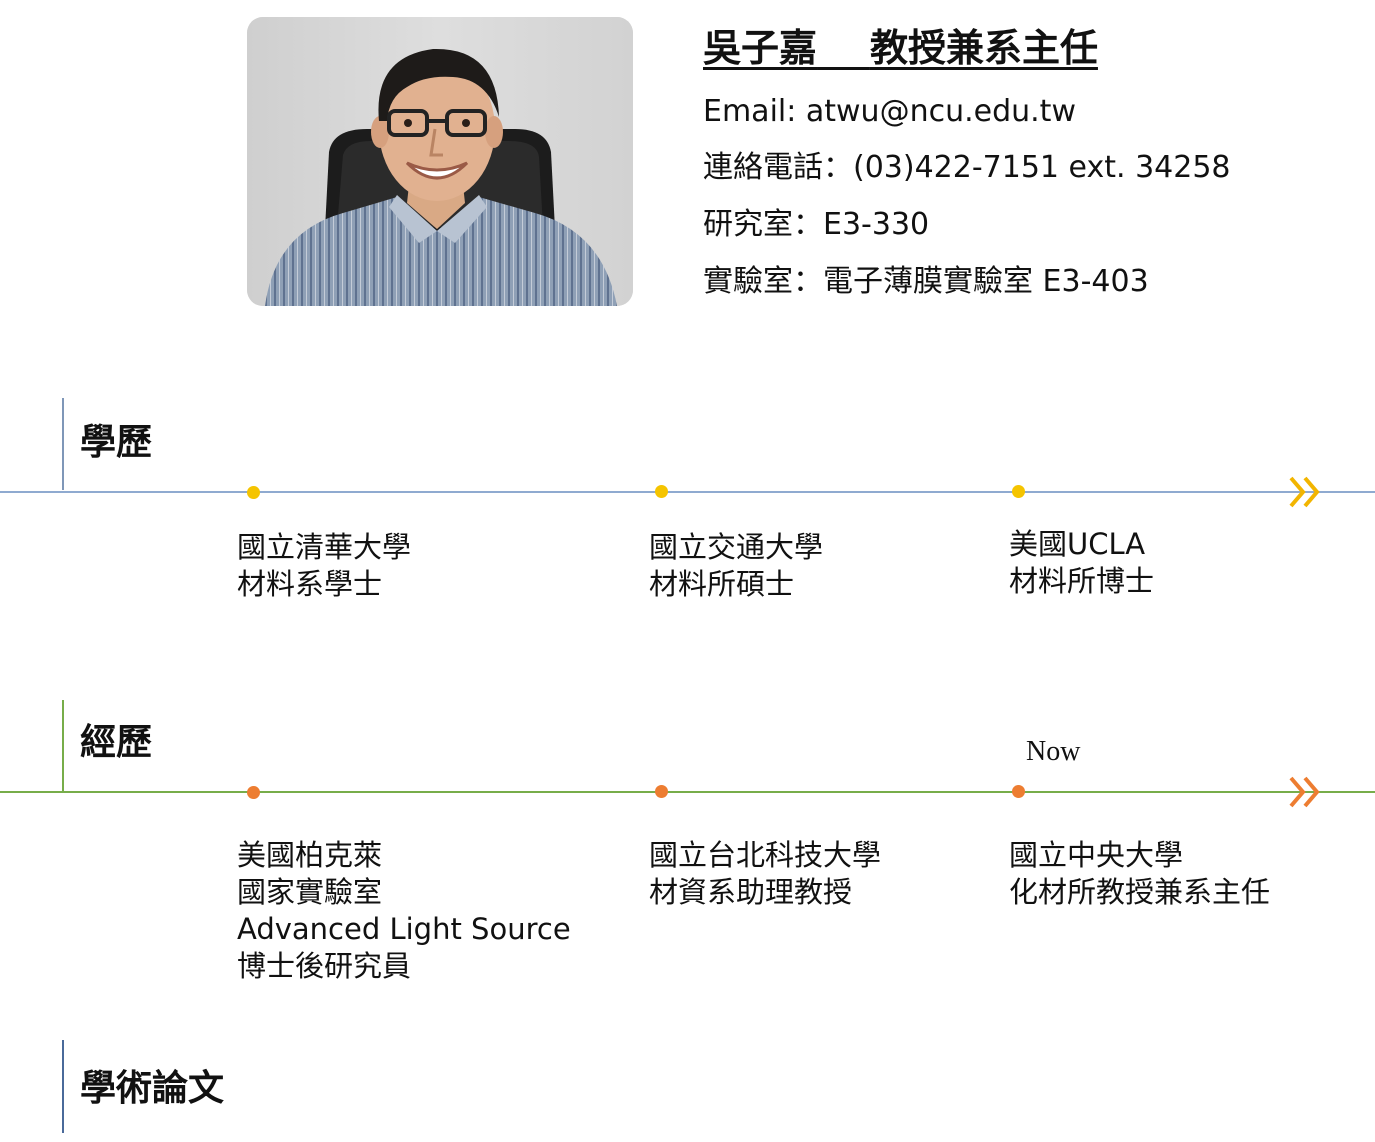  What do you see at coordinates (760, 48) in the screenshot?
I see `professor-name: 吳子嘉` at bounding box center [760, 48].